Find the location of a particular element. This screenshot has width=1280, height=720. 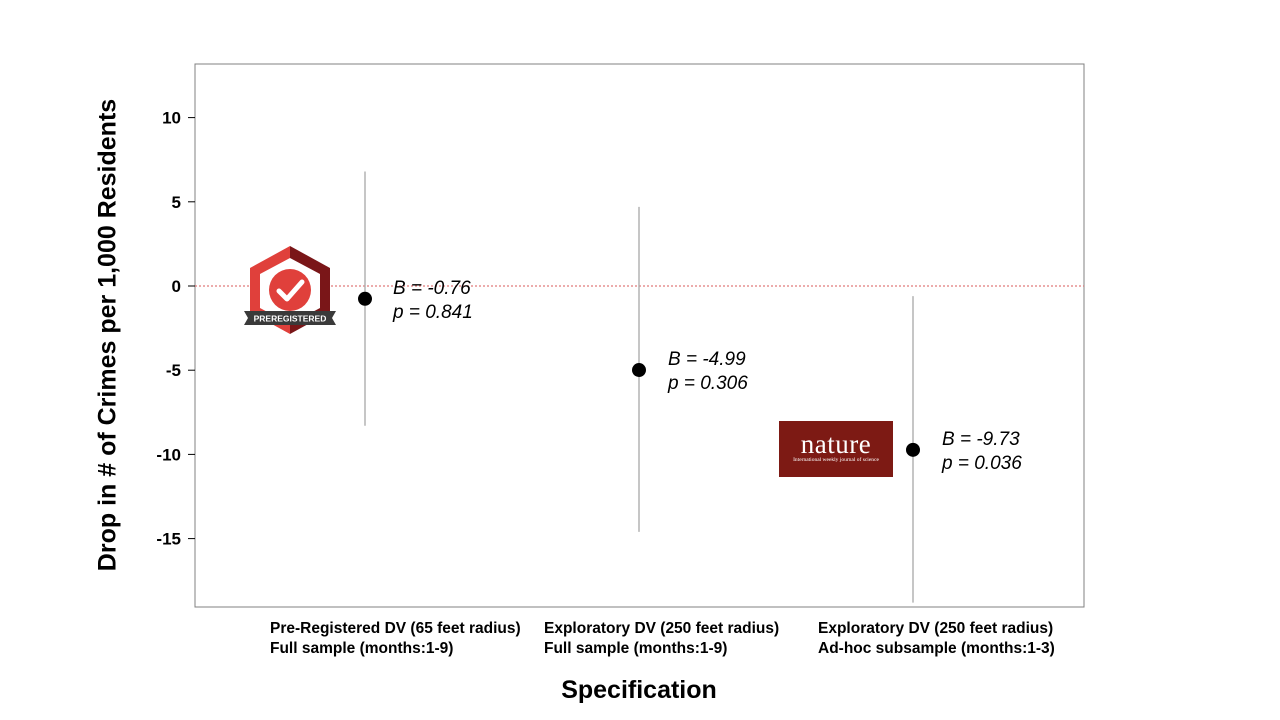

y-tick-label: 0 is located at coordinates (176, 286).